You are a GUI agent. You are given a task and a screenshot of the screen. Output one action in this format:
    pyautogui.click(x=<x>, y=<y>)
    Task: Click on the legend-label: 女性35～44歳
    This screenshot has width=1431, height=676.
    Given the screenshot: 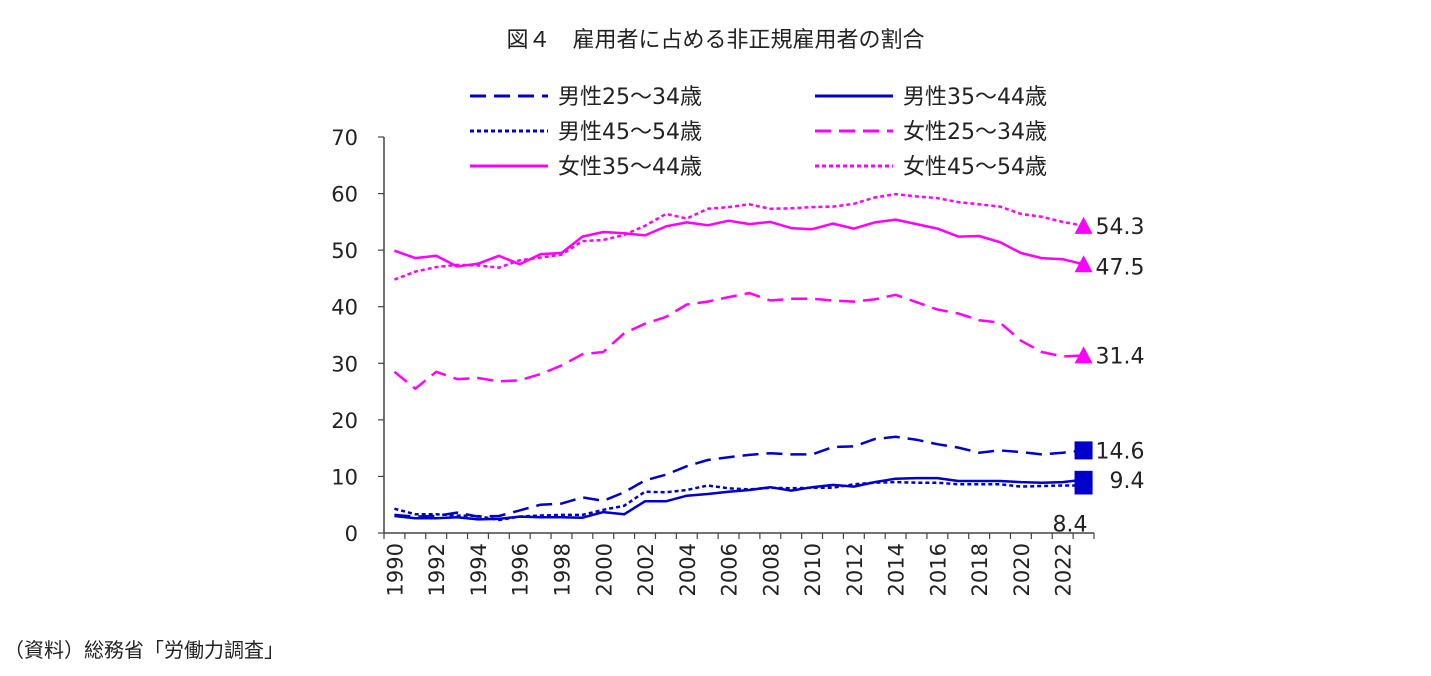 What is the action you would take?
    pyautogui.click(x=630, y=167)
    